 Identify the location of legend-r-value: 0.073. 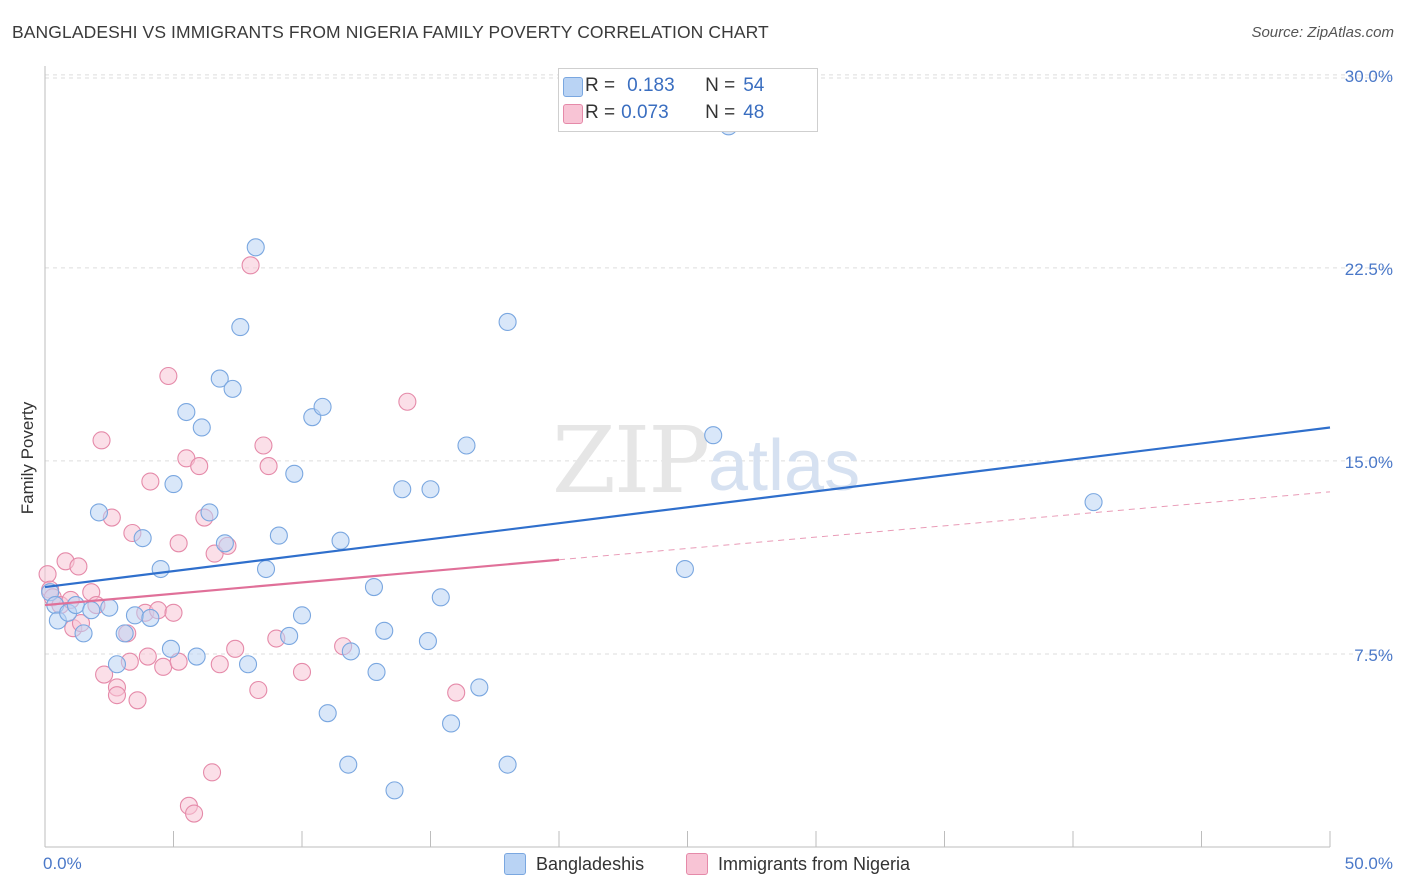
(645, 112).